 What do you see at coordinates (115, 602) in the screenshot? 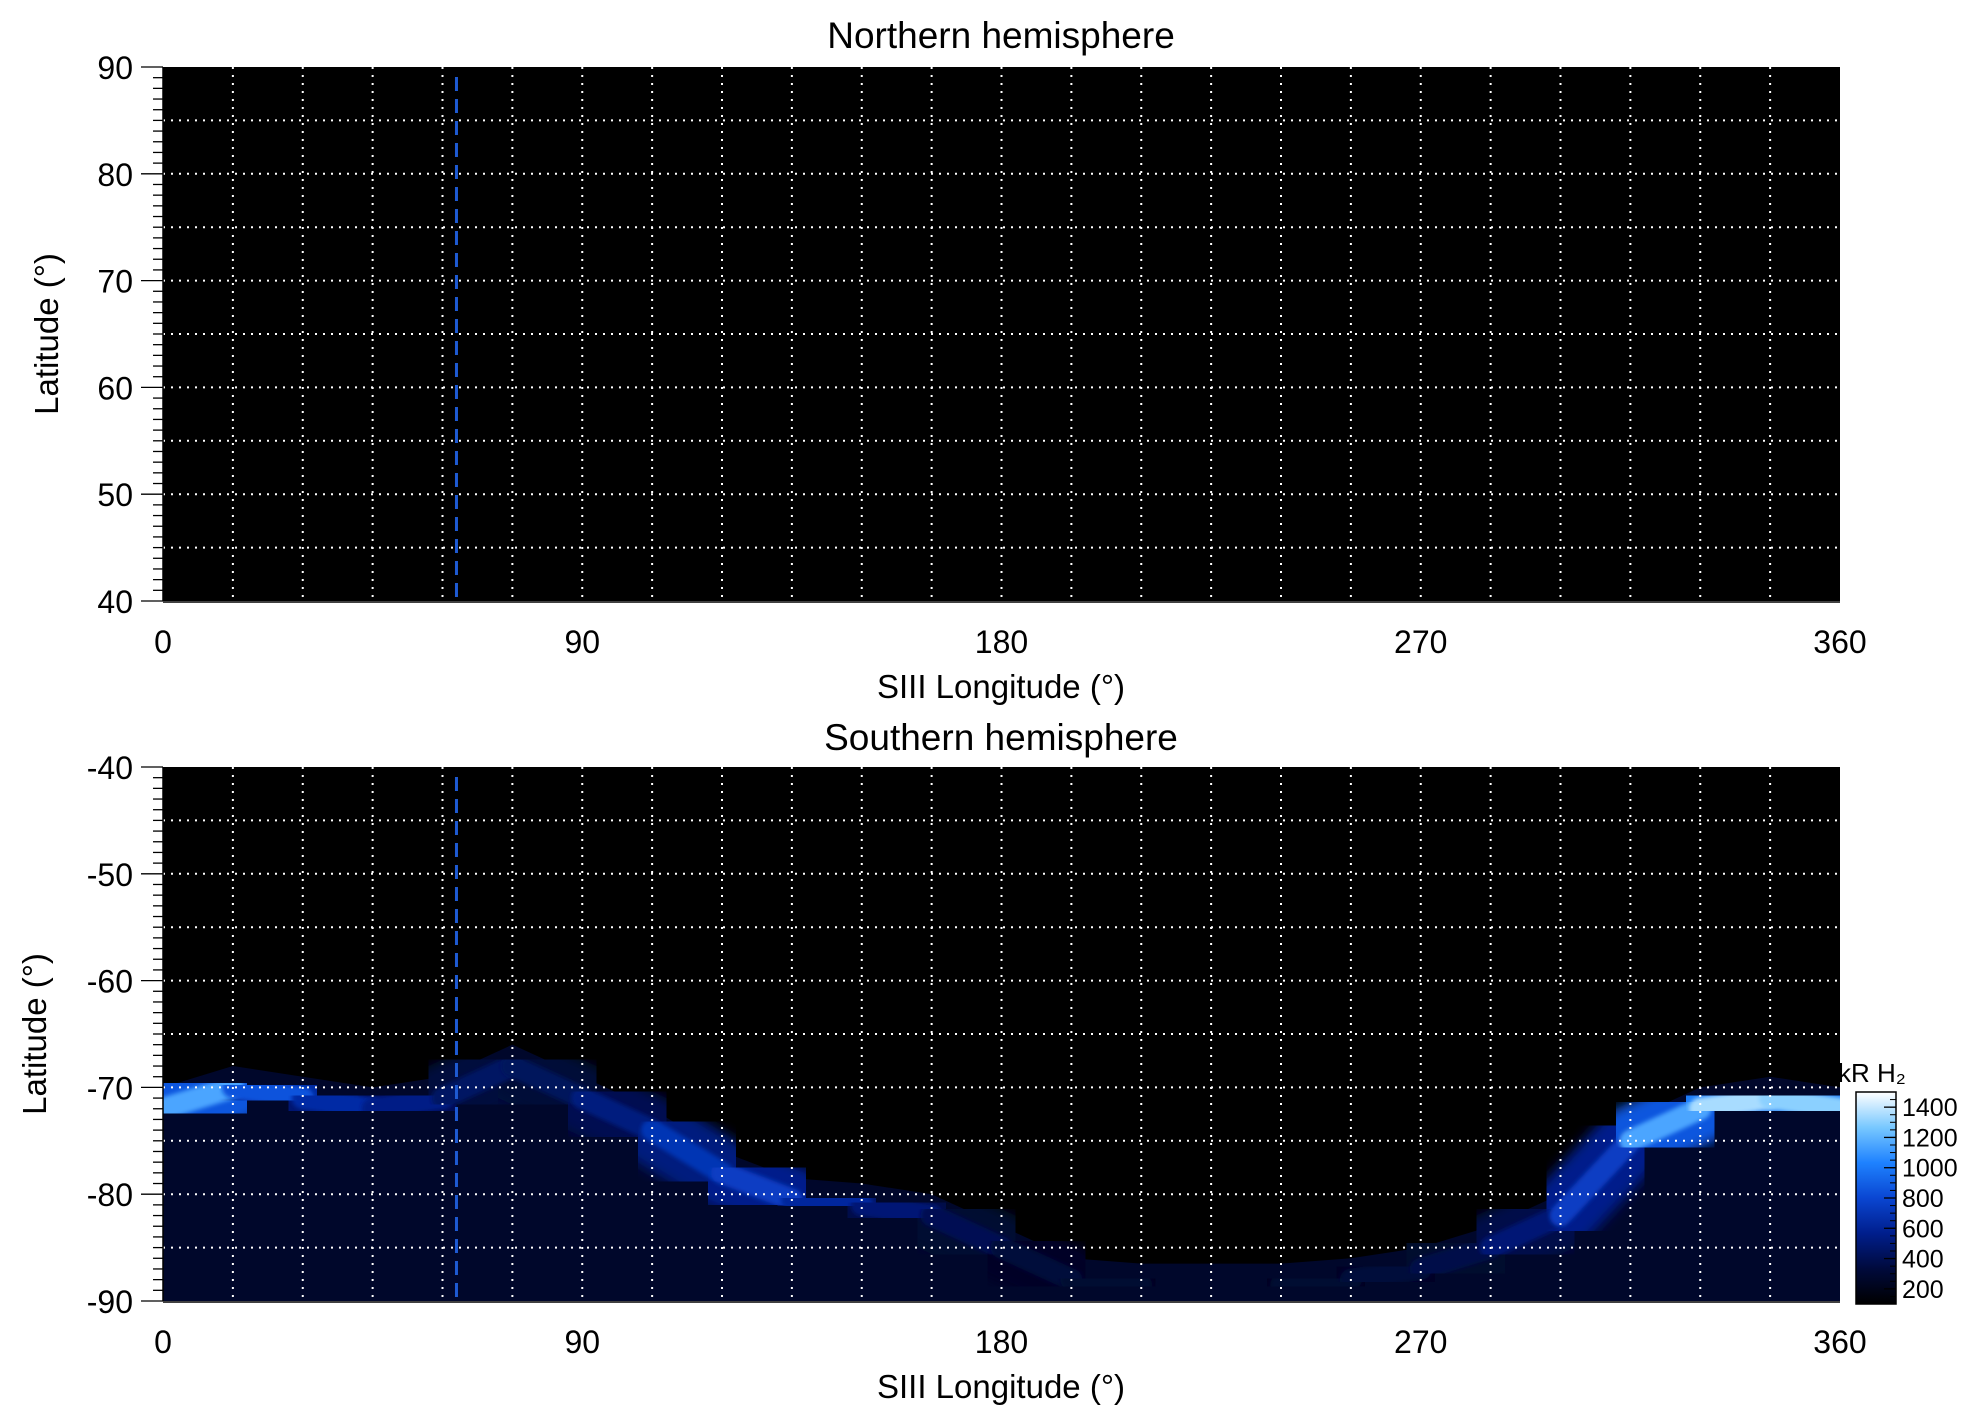
I see `y-tick-label: 40` at bounding box center [115, 602].